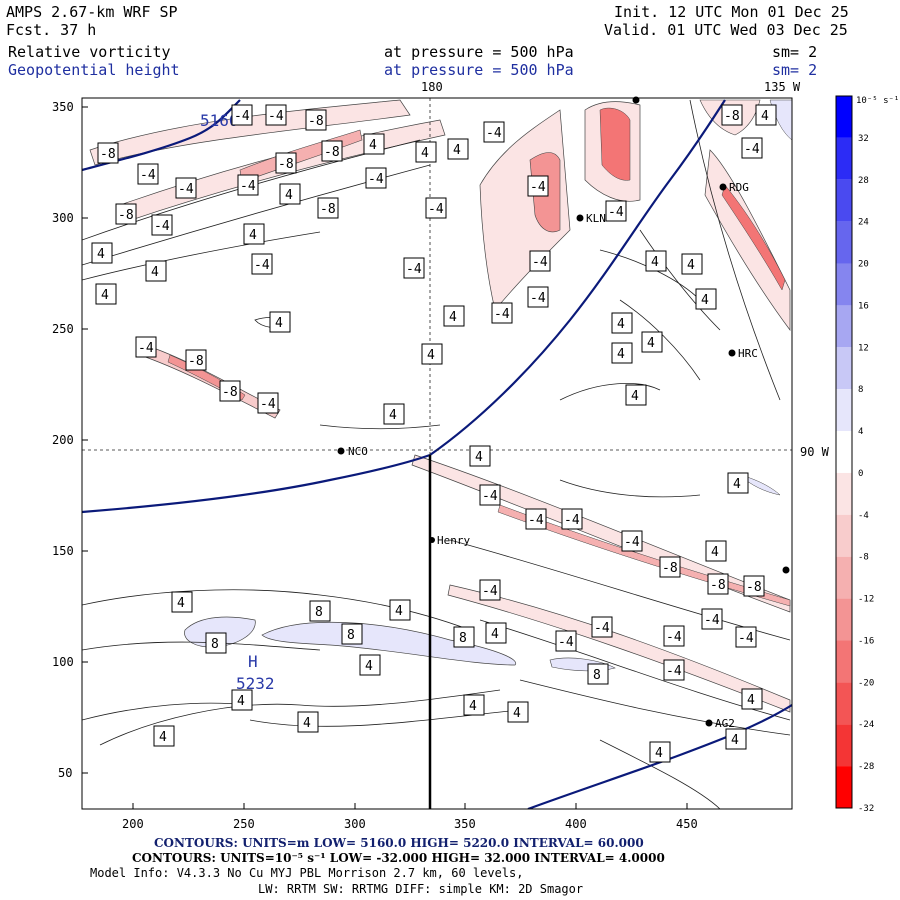 The image size is (900, 900). Describe the element at coordinates (866, 600) in the screenshot. I see `colorbar-label: -12` at that location.